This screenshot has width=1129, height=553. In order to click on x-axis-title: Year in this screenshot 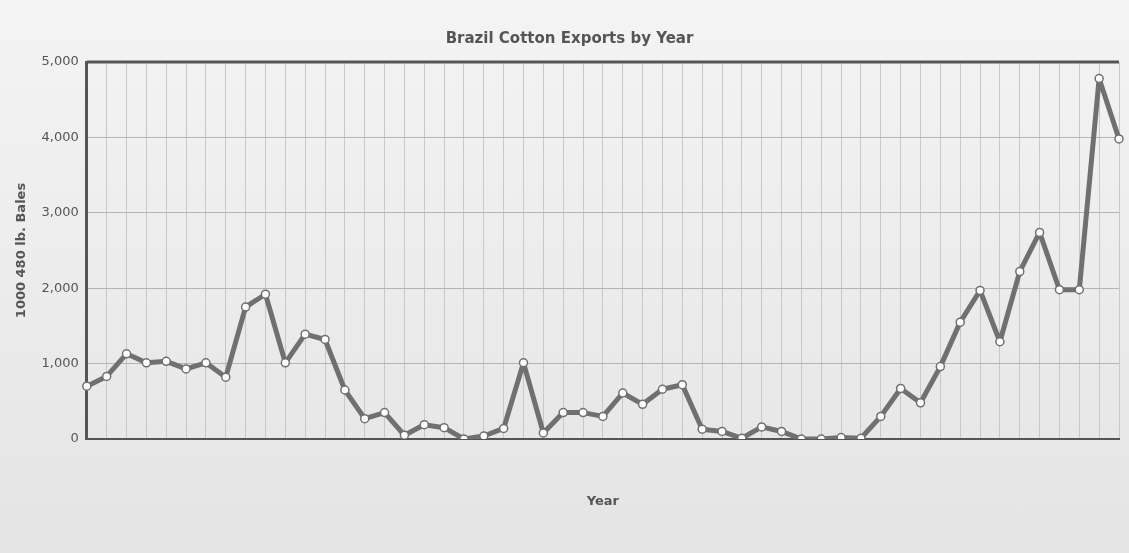, I will do `click(602, 500)`.